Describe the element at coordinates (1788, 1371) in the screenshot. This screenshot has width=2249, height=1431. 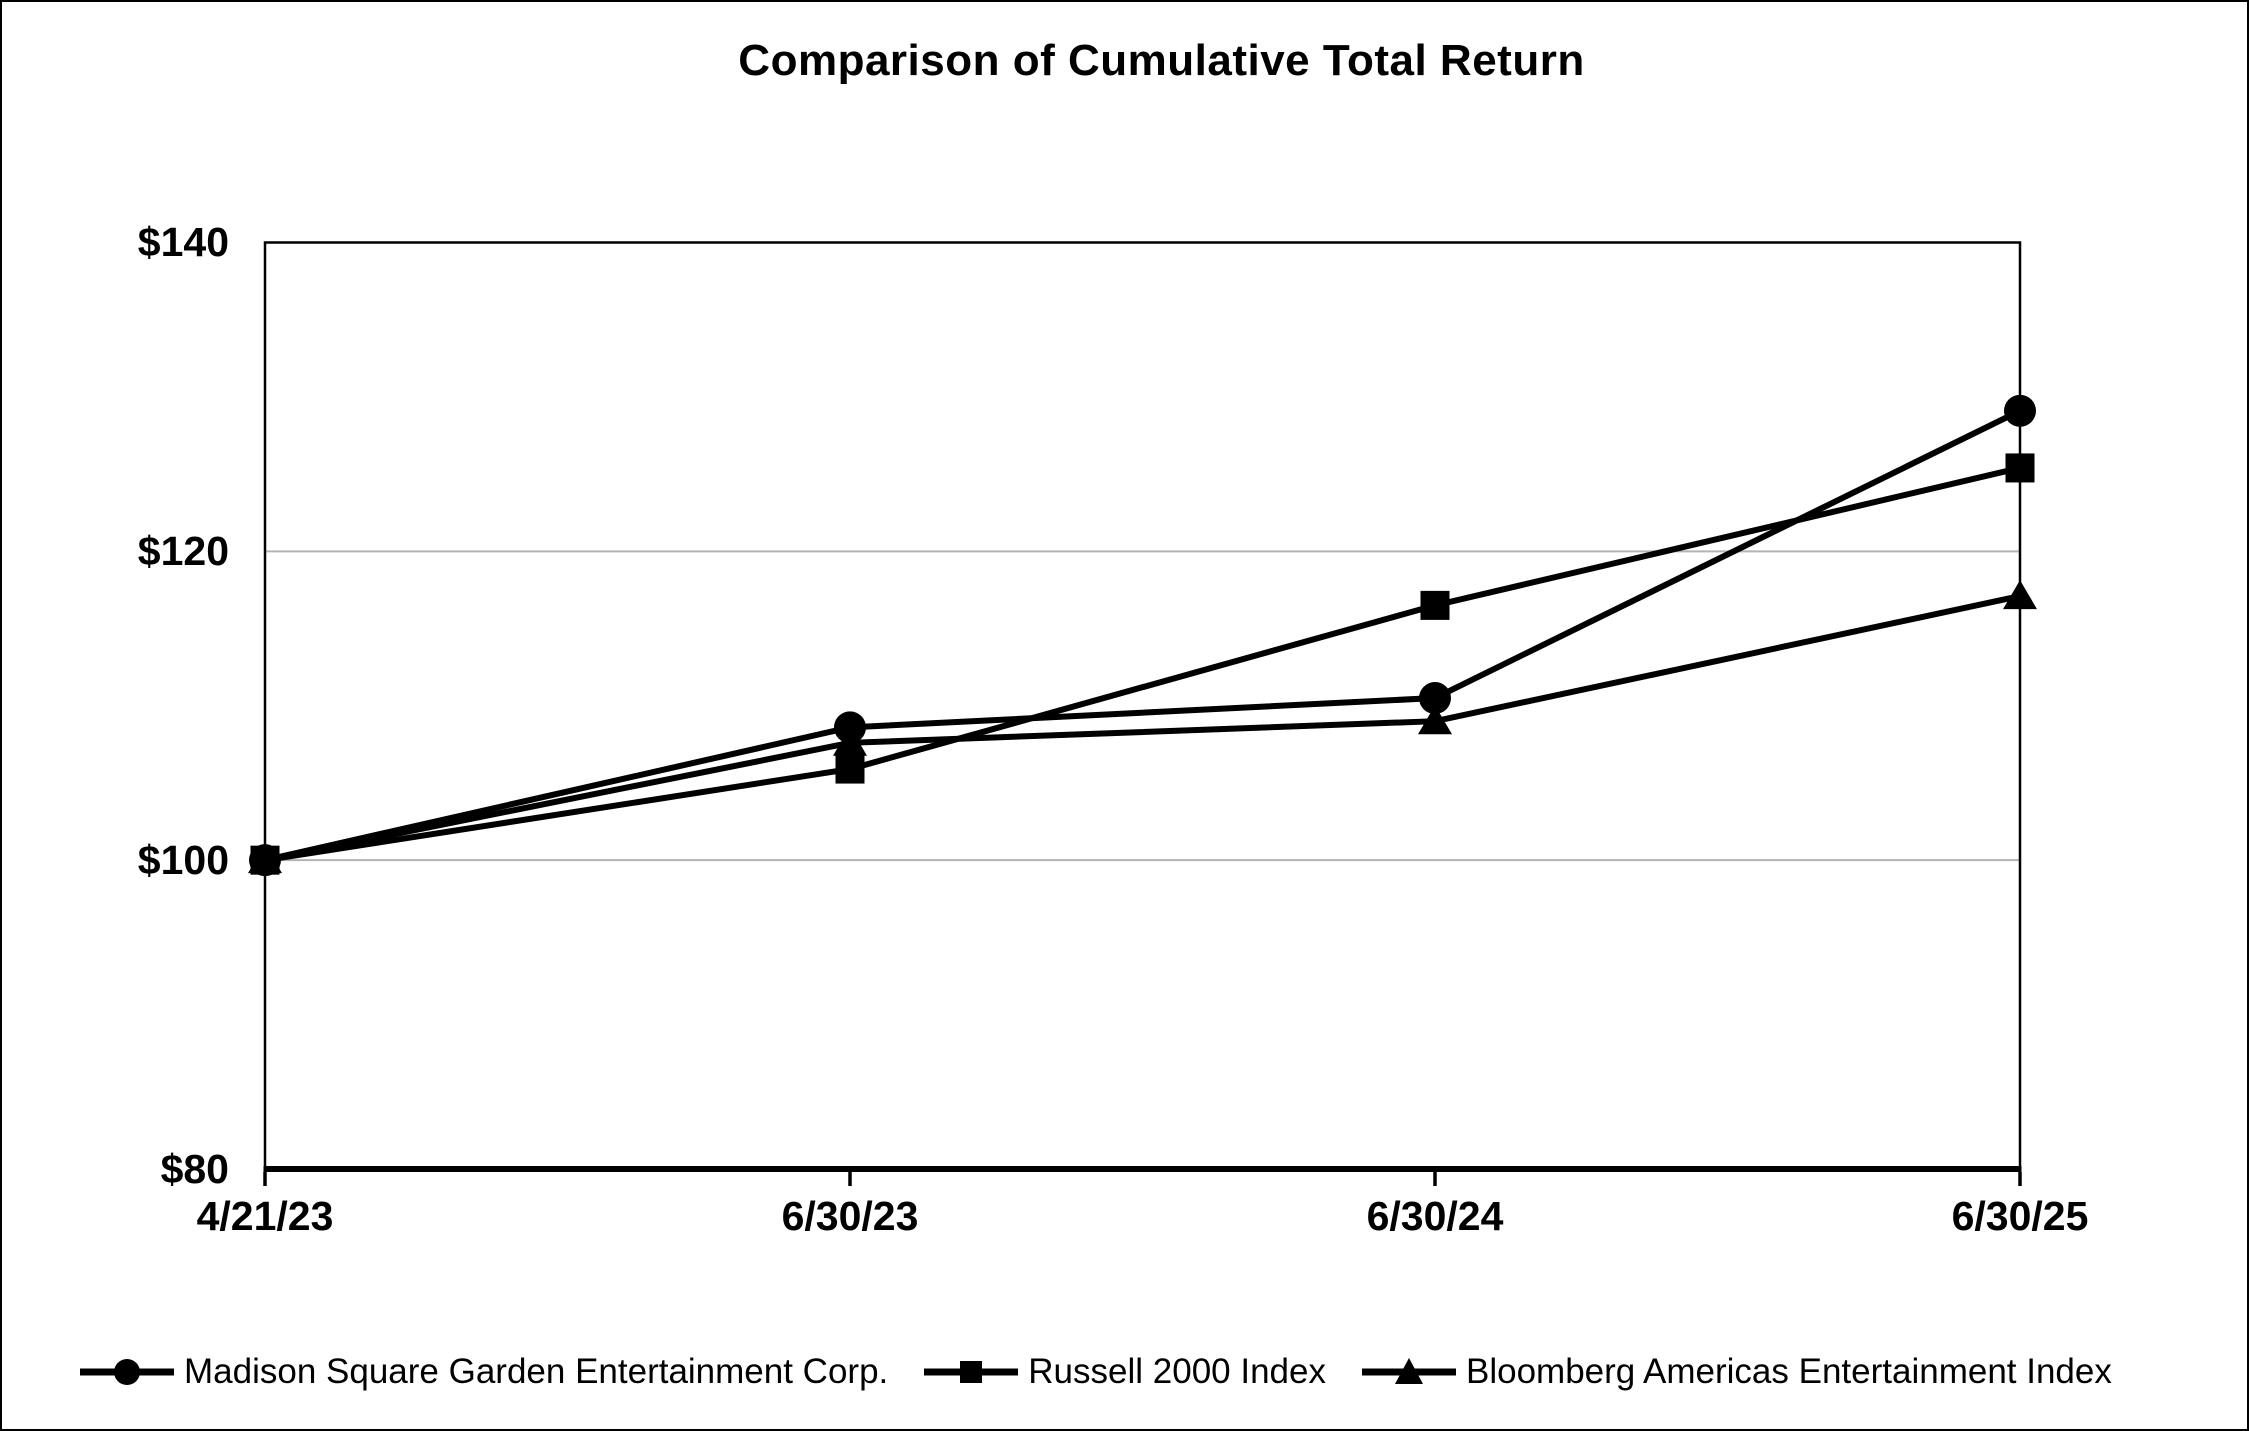
I see `legend-label: Bloomberg Americas Entertainment Index` at that location.